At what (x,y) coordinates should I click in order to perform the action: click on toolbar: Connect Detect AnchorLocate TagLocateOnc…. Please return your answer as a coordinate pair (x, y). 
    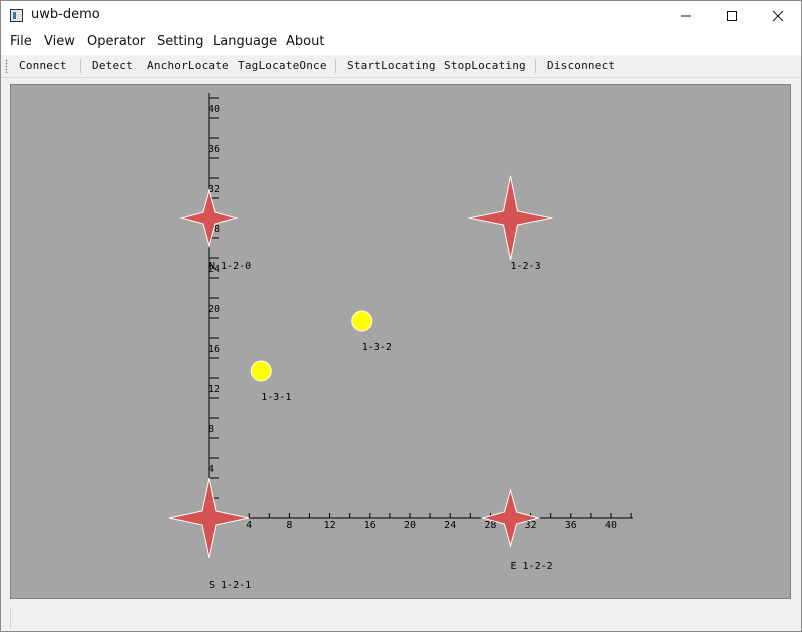
    Looking at the image, I should click on (401, 66).